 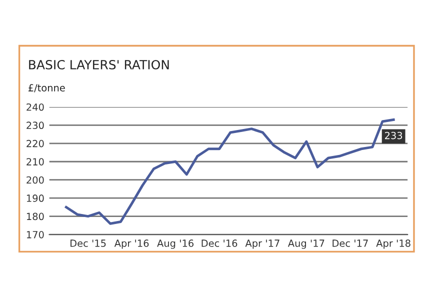 What do you see at coordinates (393, 244) in the screenshot?
I see `x-tick-label: Apr '18` at bounding box center [393, 244].